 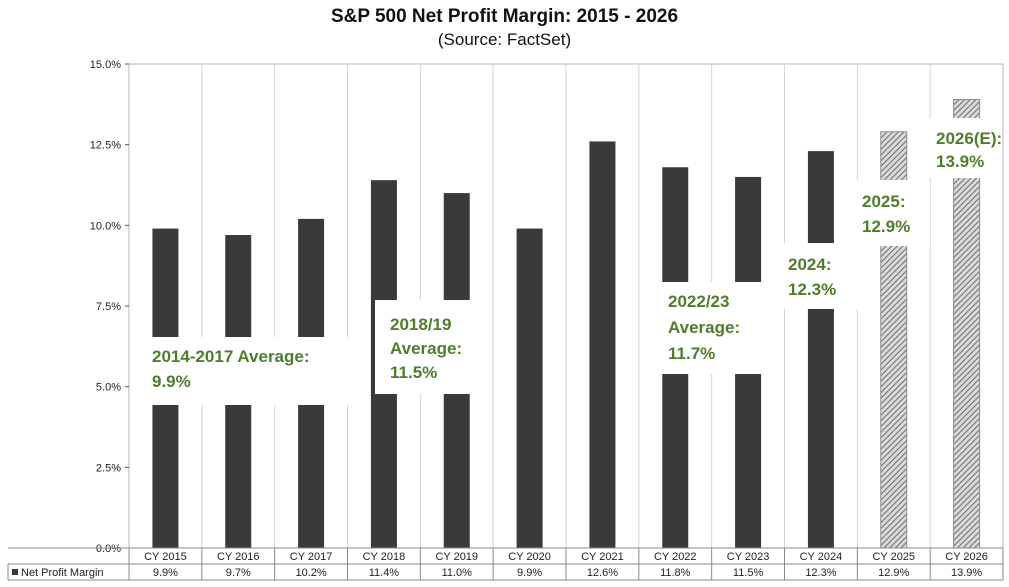 What do you see at coordinates (675, 557) in the screenshot?
I see `x-tick-label: CY 2022` at bounding box center [675, 557].